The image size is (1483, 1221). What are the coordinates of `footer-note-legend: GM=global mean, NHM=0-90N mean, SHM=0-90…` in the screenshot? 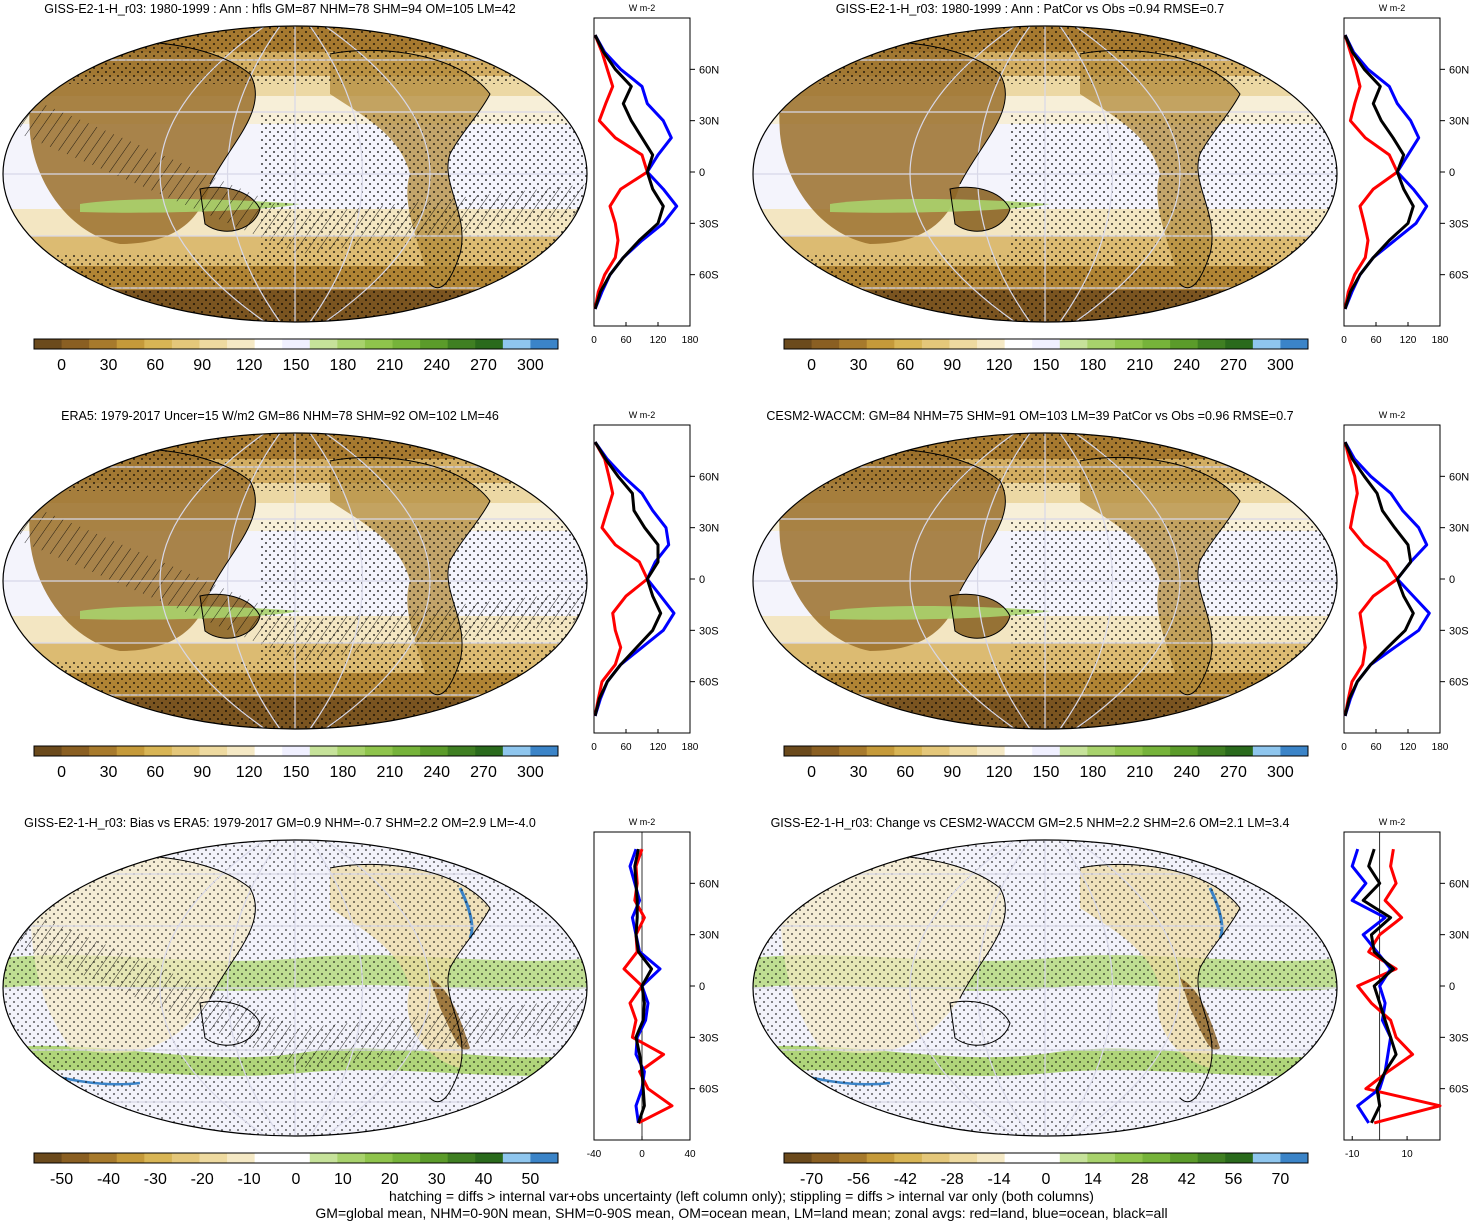 It's located at (741, 1213).